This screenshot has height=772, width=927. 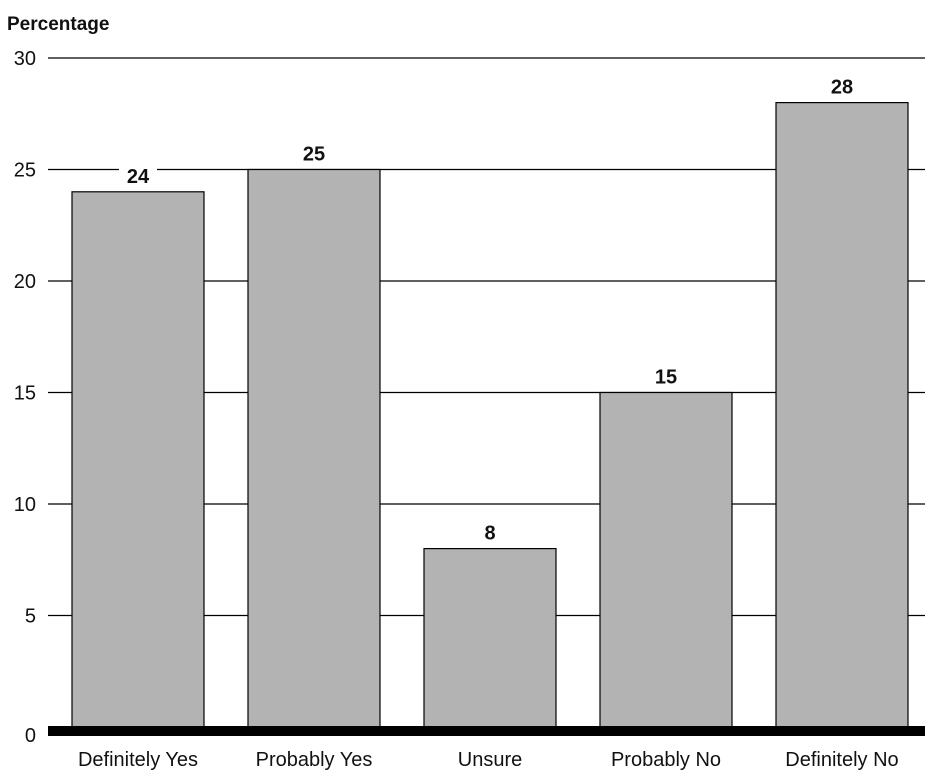 I want to click on x-category-label: Definitely No, so click(x=841, y=760).